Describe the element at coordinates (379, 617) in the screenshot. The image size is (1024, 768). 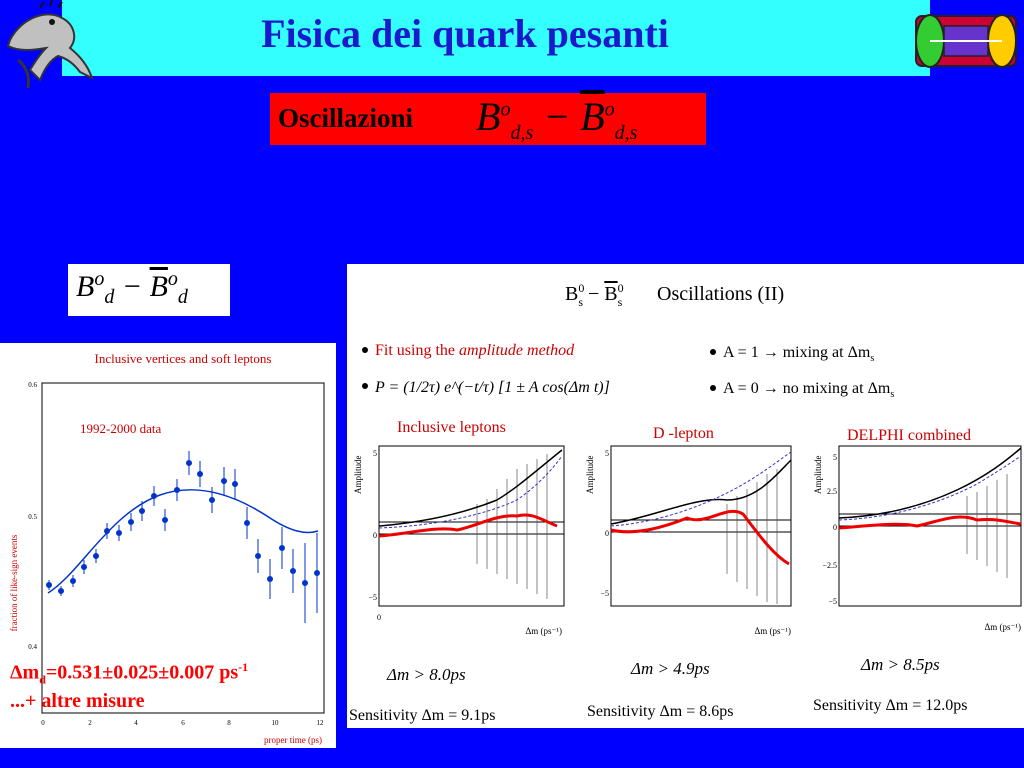
I see `panel-1-xtick-0: 0` at that location.